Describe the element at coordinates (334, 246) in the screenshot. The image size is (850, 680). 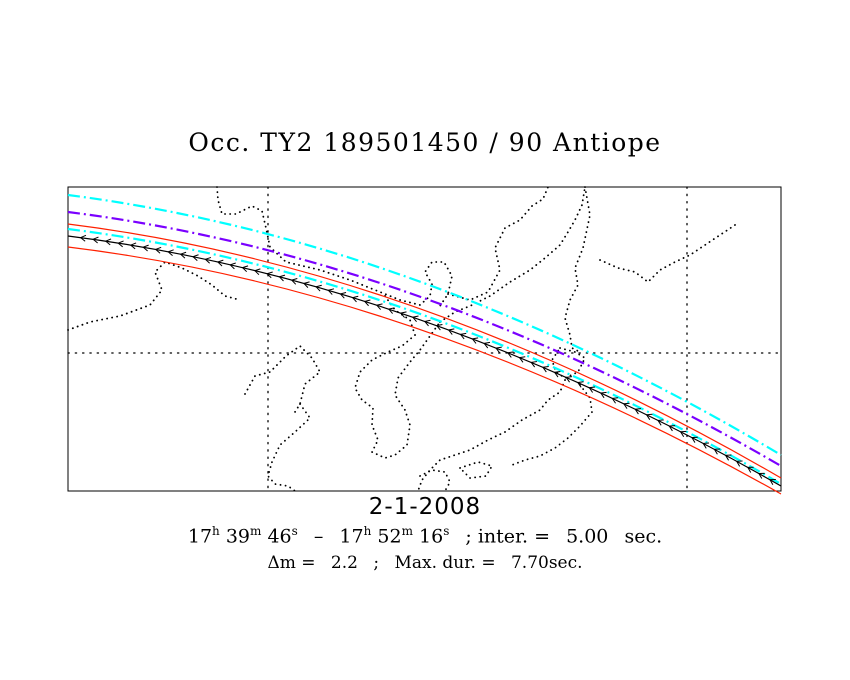
I see `coastline-russia-north` at that location.